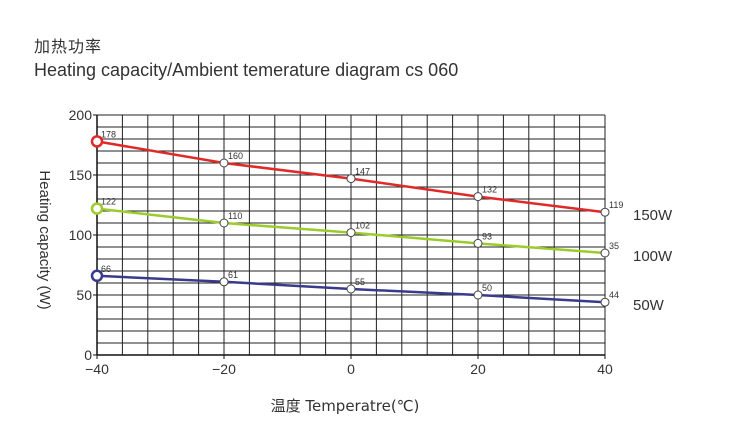  What do you see at coordinates (345, 406) in the screenshot?
I see `x-axis-label: 温度 Temperatre(℃)` at bounding box center [345, 406].